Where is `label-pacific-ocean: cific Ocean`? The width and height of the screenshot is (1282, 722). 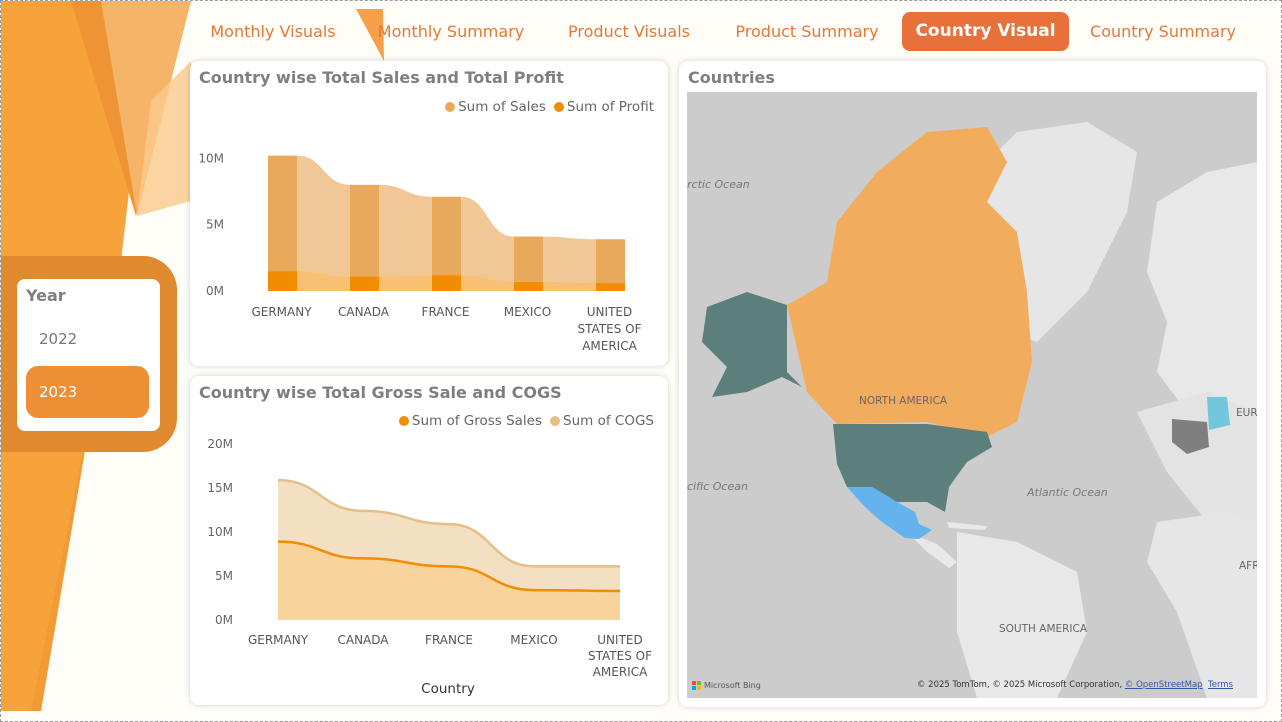 label-pacific-ocean: cific Ocean is located at coordinates (717, 486).